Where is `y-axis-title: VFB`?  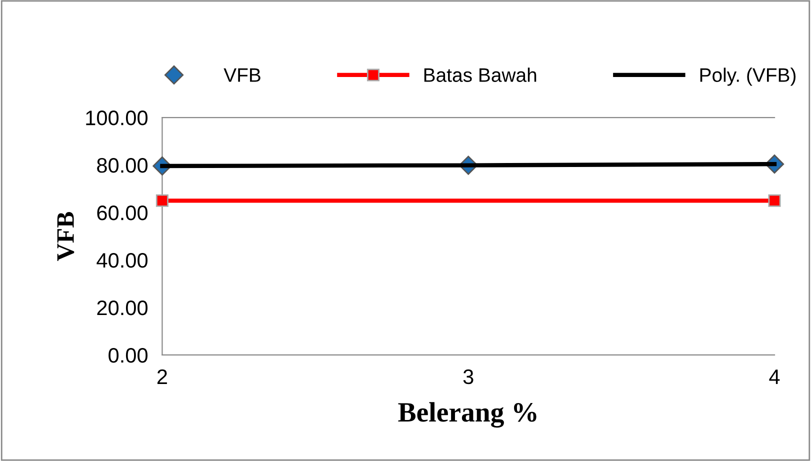 y-axis-title: VFB is located at coordinates (65, 236).